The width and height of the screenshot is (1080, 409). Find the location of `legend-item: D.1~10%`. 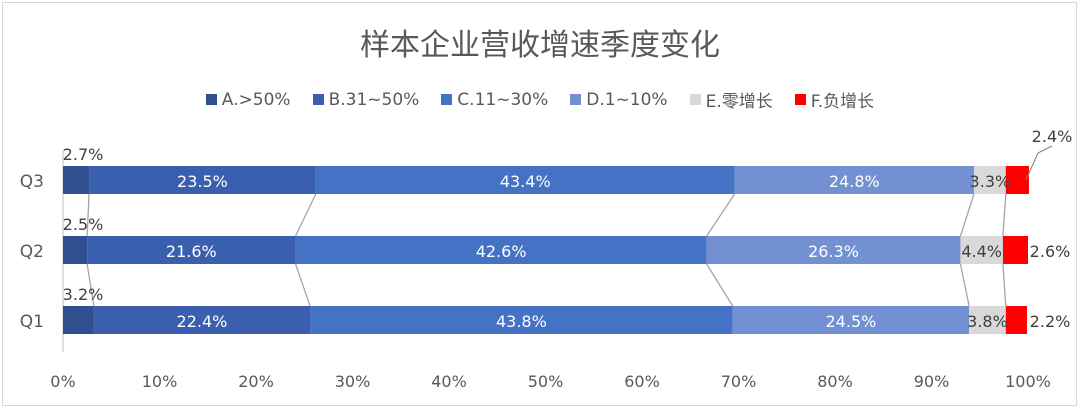

legend-item: D.1~10% is located at coordinates (619, 99).